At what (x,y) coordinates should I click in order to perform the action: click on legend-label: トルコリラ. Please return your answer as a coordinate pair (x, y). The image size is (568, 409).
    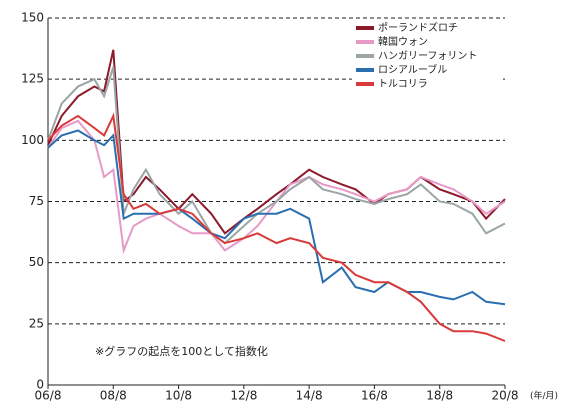
    Looking at the image, I should click on (403, 84).